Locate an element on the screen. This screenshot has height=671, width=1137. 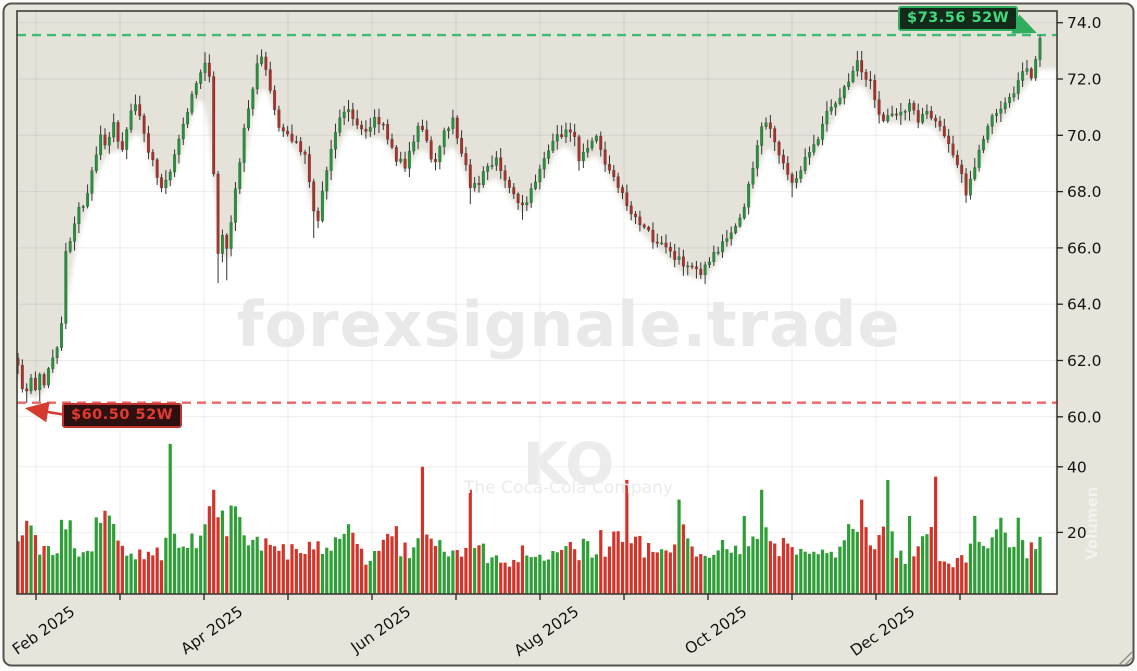
high-52w-annotation-label: $73.56 52W is located at coordinates (958, 18).